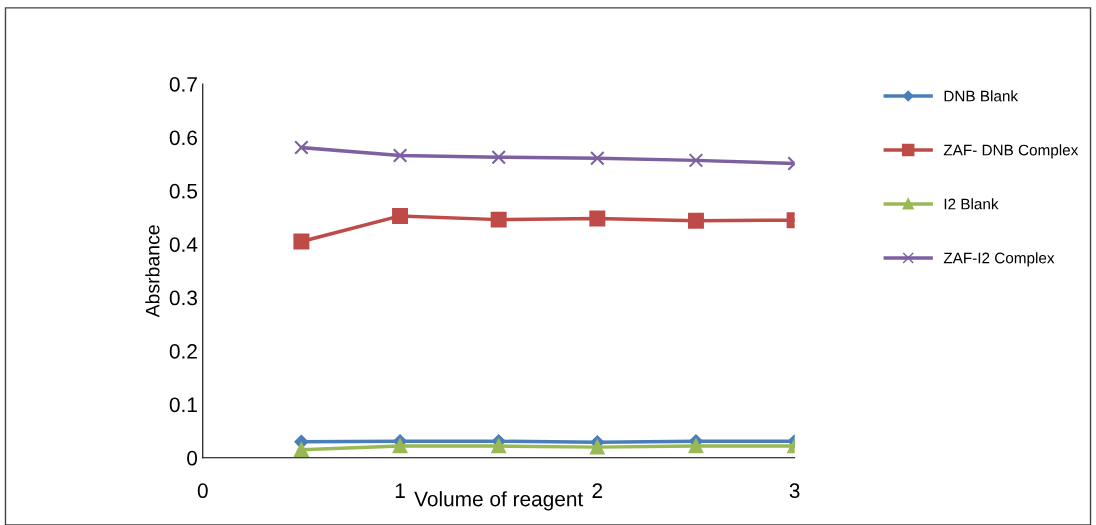  Describe the element at coordinates (597, 490) in the screenshot. I see `x-tick-label: 2` at that location.